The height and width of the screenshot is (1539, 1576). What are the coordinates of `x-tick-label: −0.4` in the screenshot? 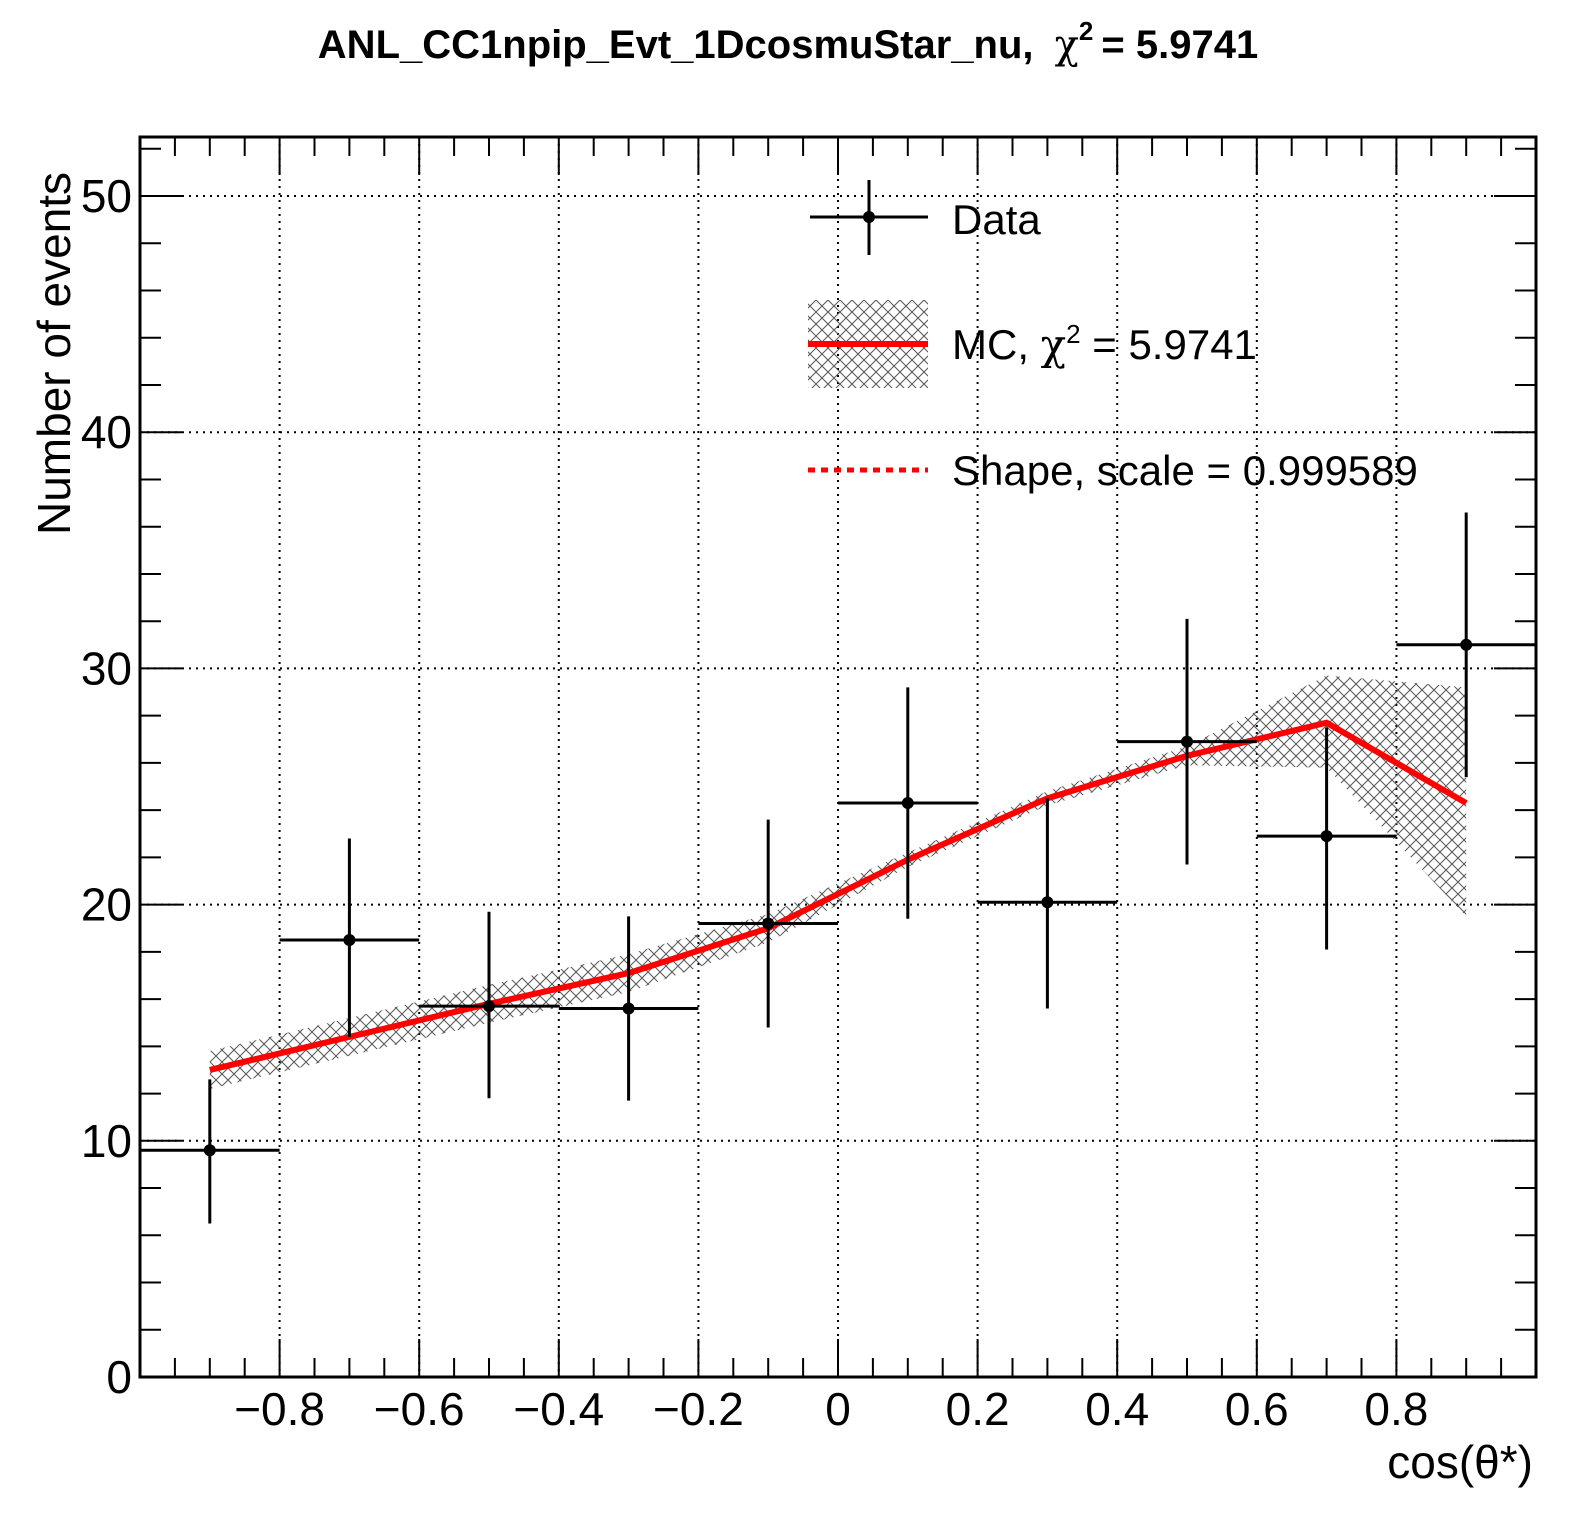 It's located at (558, 1409).